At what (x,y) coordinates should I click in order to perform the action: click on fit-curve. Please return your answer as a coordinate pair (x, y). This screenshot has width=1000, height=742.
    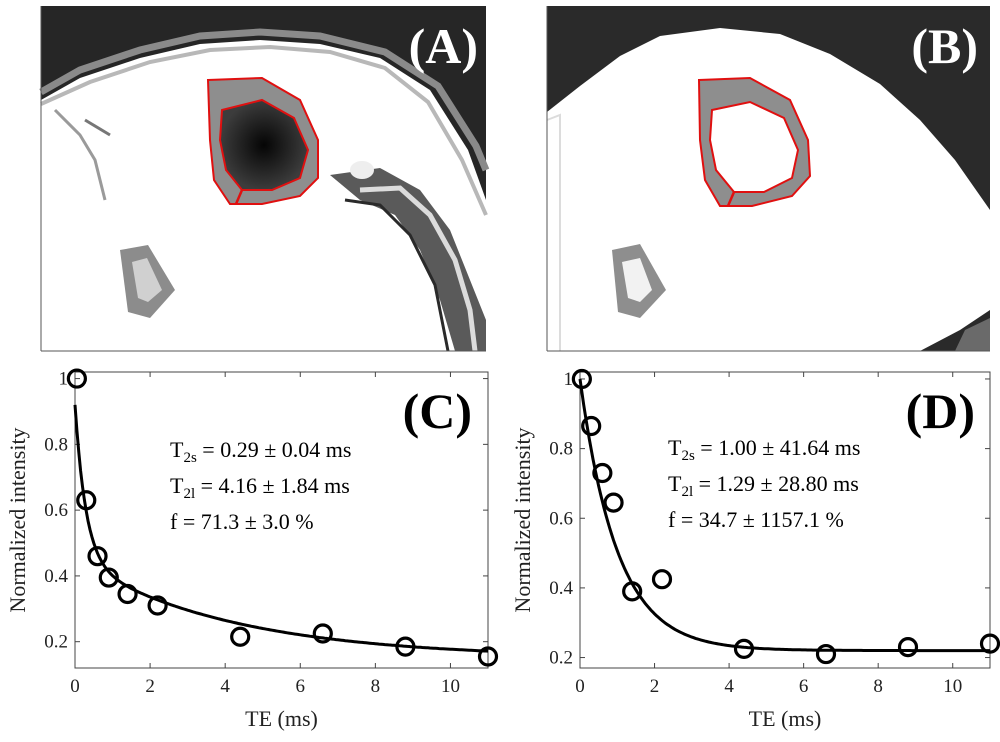
    Looking at the image, I should click on (281, 528).